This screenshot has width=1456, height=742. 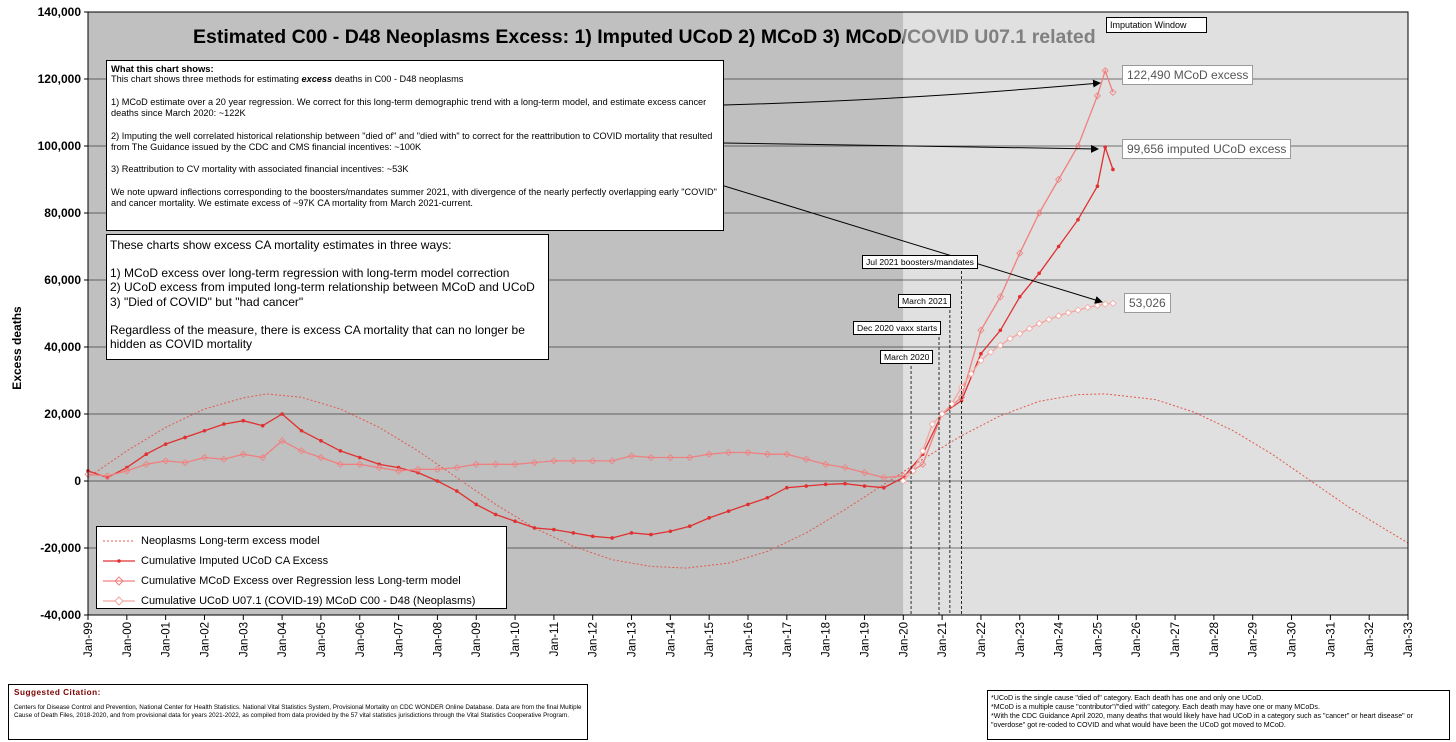 What do you see at coordinates (477, 639) in the screenshot?
I see `x-tick-label: Jan-09` at bounding box center [477, 639].